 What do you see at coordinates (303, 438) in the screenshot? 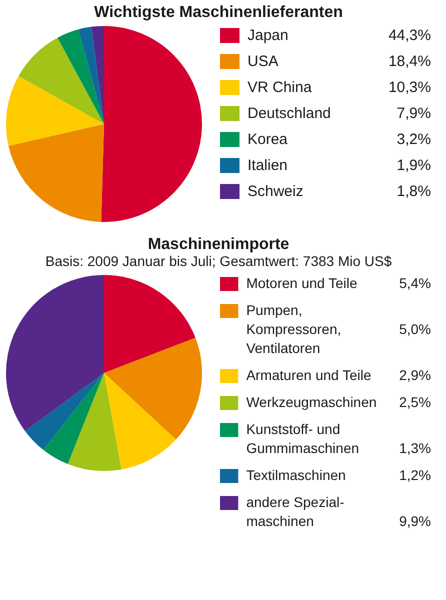
I see `legend-label: Kunststoff- und Gummimaschinen` at bounding box center [303, 438].